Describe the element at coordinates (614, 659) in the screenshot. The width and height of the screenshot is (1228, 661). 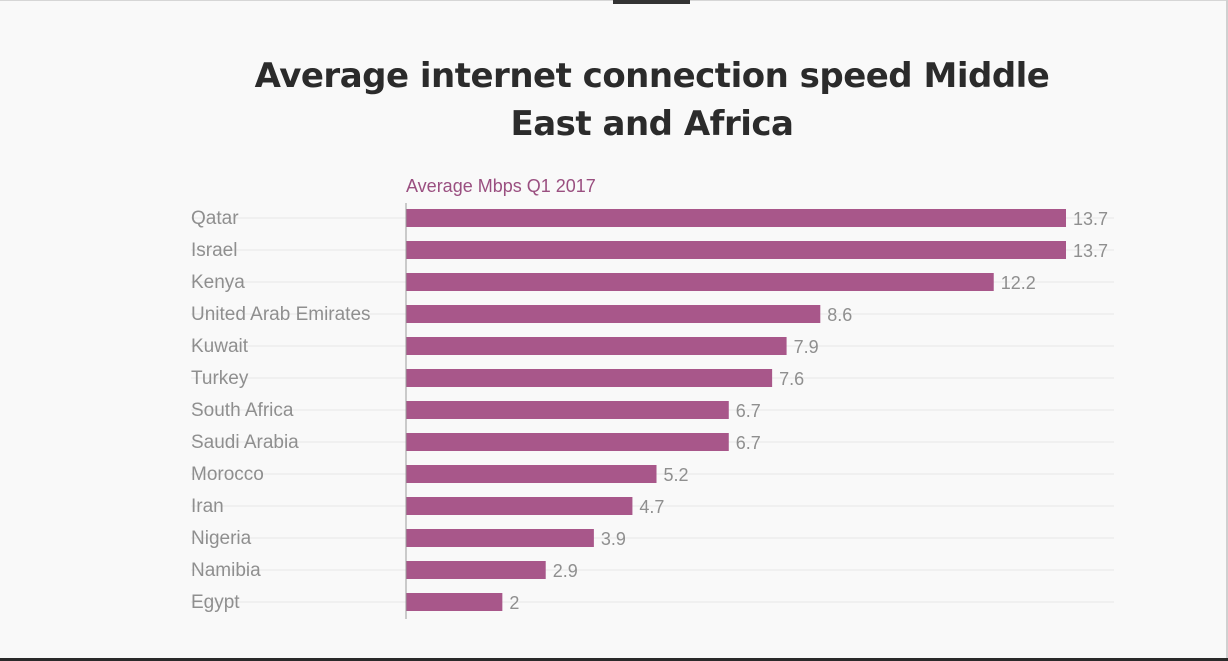
I see `bottom-border` at that location.